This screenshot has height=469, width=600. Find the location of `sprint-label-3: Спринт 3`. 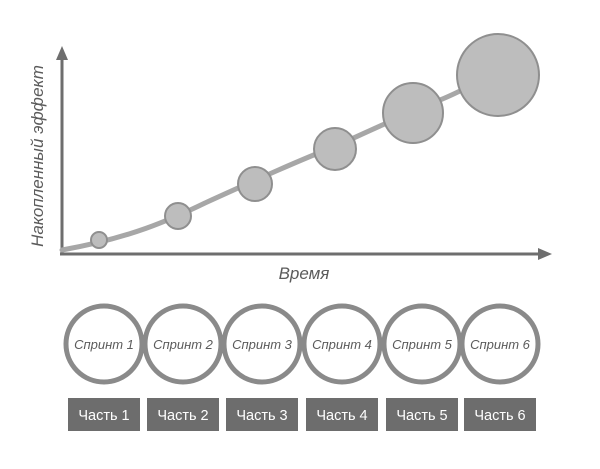

sprint-label-3: Спринт 3 is located at coordinates (262, 344).